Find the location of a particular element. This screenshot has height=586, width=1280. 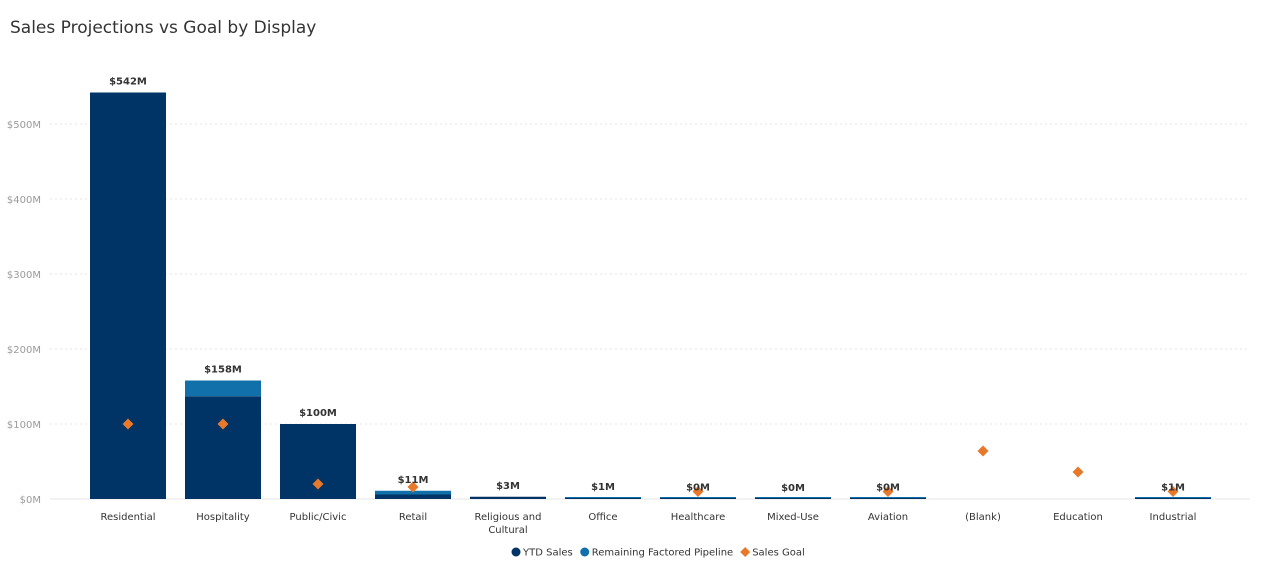

x-tick-label: Residential is located at coordinates (127, 517).